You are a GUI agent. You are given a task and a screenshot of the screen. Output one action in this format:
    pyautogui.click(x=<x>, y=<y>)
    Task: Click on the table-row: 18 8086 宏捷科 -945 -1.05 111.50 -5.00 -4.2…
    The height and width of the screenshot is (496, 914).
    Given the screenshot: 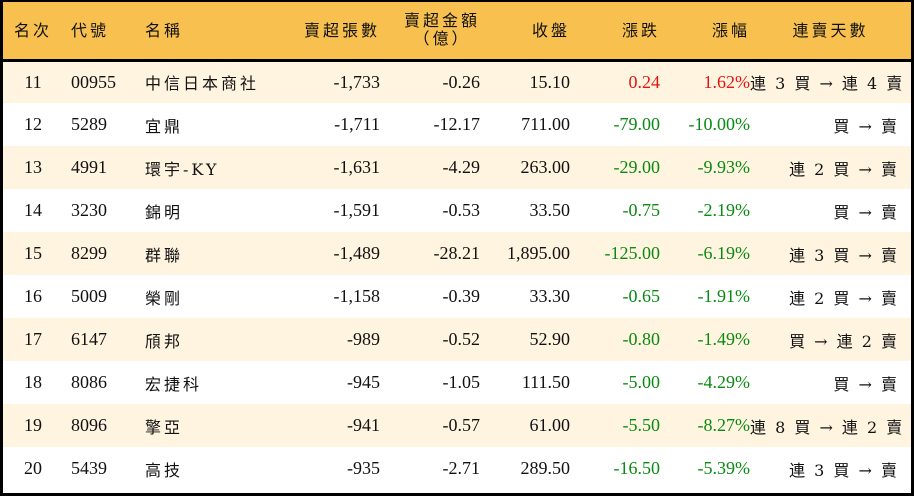 What is the action you would take?
    pyautogui.click(x=457, y=382)
    